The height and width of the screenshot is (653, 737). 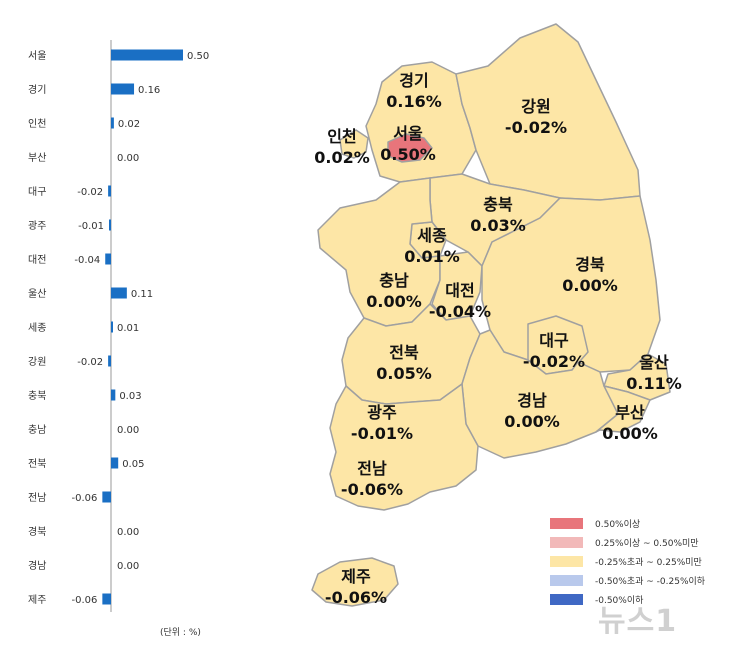 What do you see at coordinates (91, 226) in the screenshot?
I see `bar-value-label: -0.01` at bounding box center [91, 226].